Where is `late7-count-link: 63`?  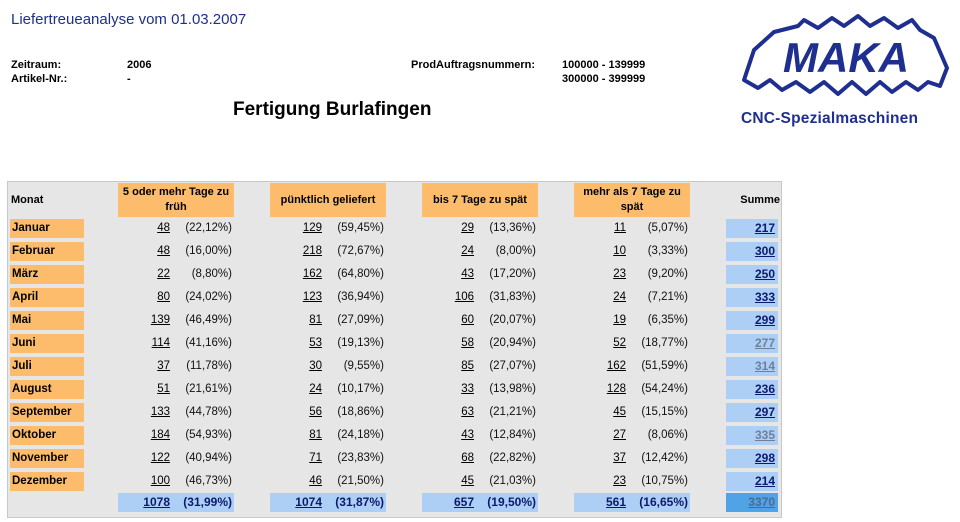
late7-count-link: 63 is located at coordinates (467, 412).